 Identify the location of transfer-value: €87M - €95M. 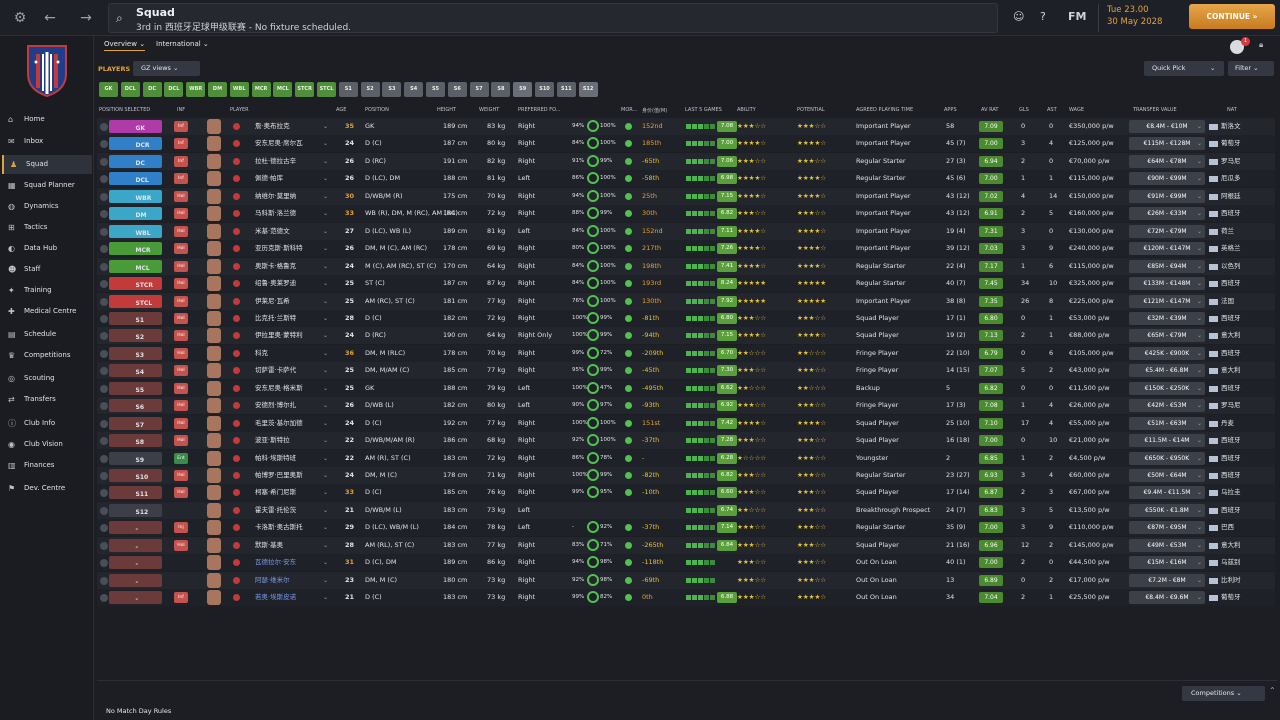
(1167, 528).